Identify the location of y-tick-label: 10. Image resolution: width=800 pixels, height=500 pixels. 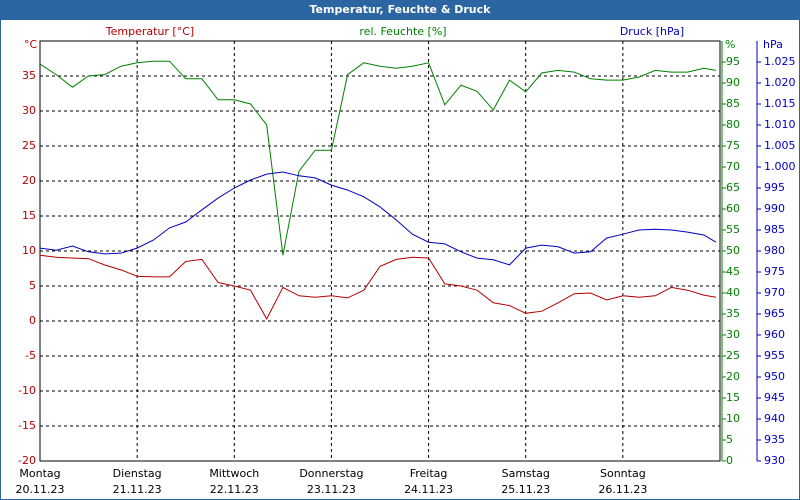
(29, 250).